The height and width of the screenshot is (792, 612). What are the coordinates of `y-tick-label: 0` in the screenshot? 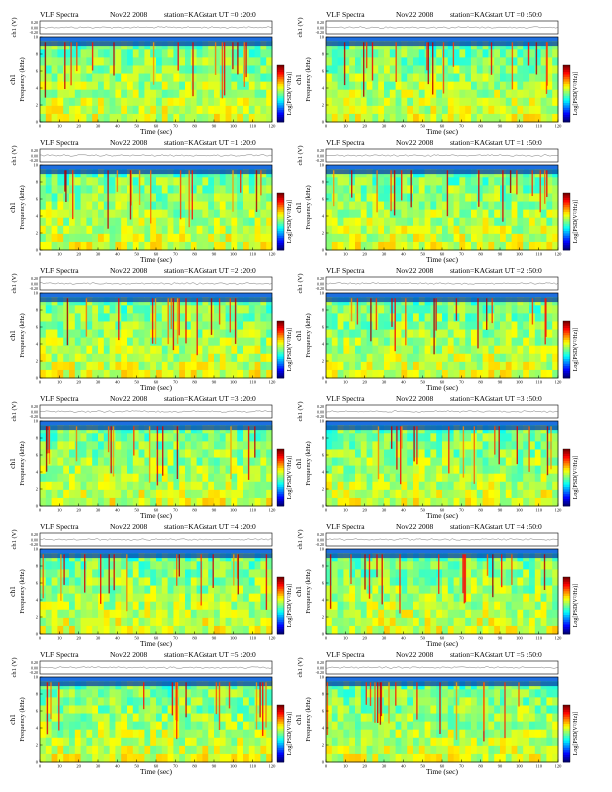 It's located at (37, 250).